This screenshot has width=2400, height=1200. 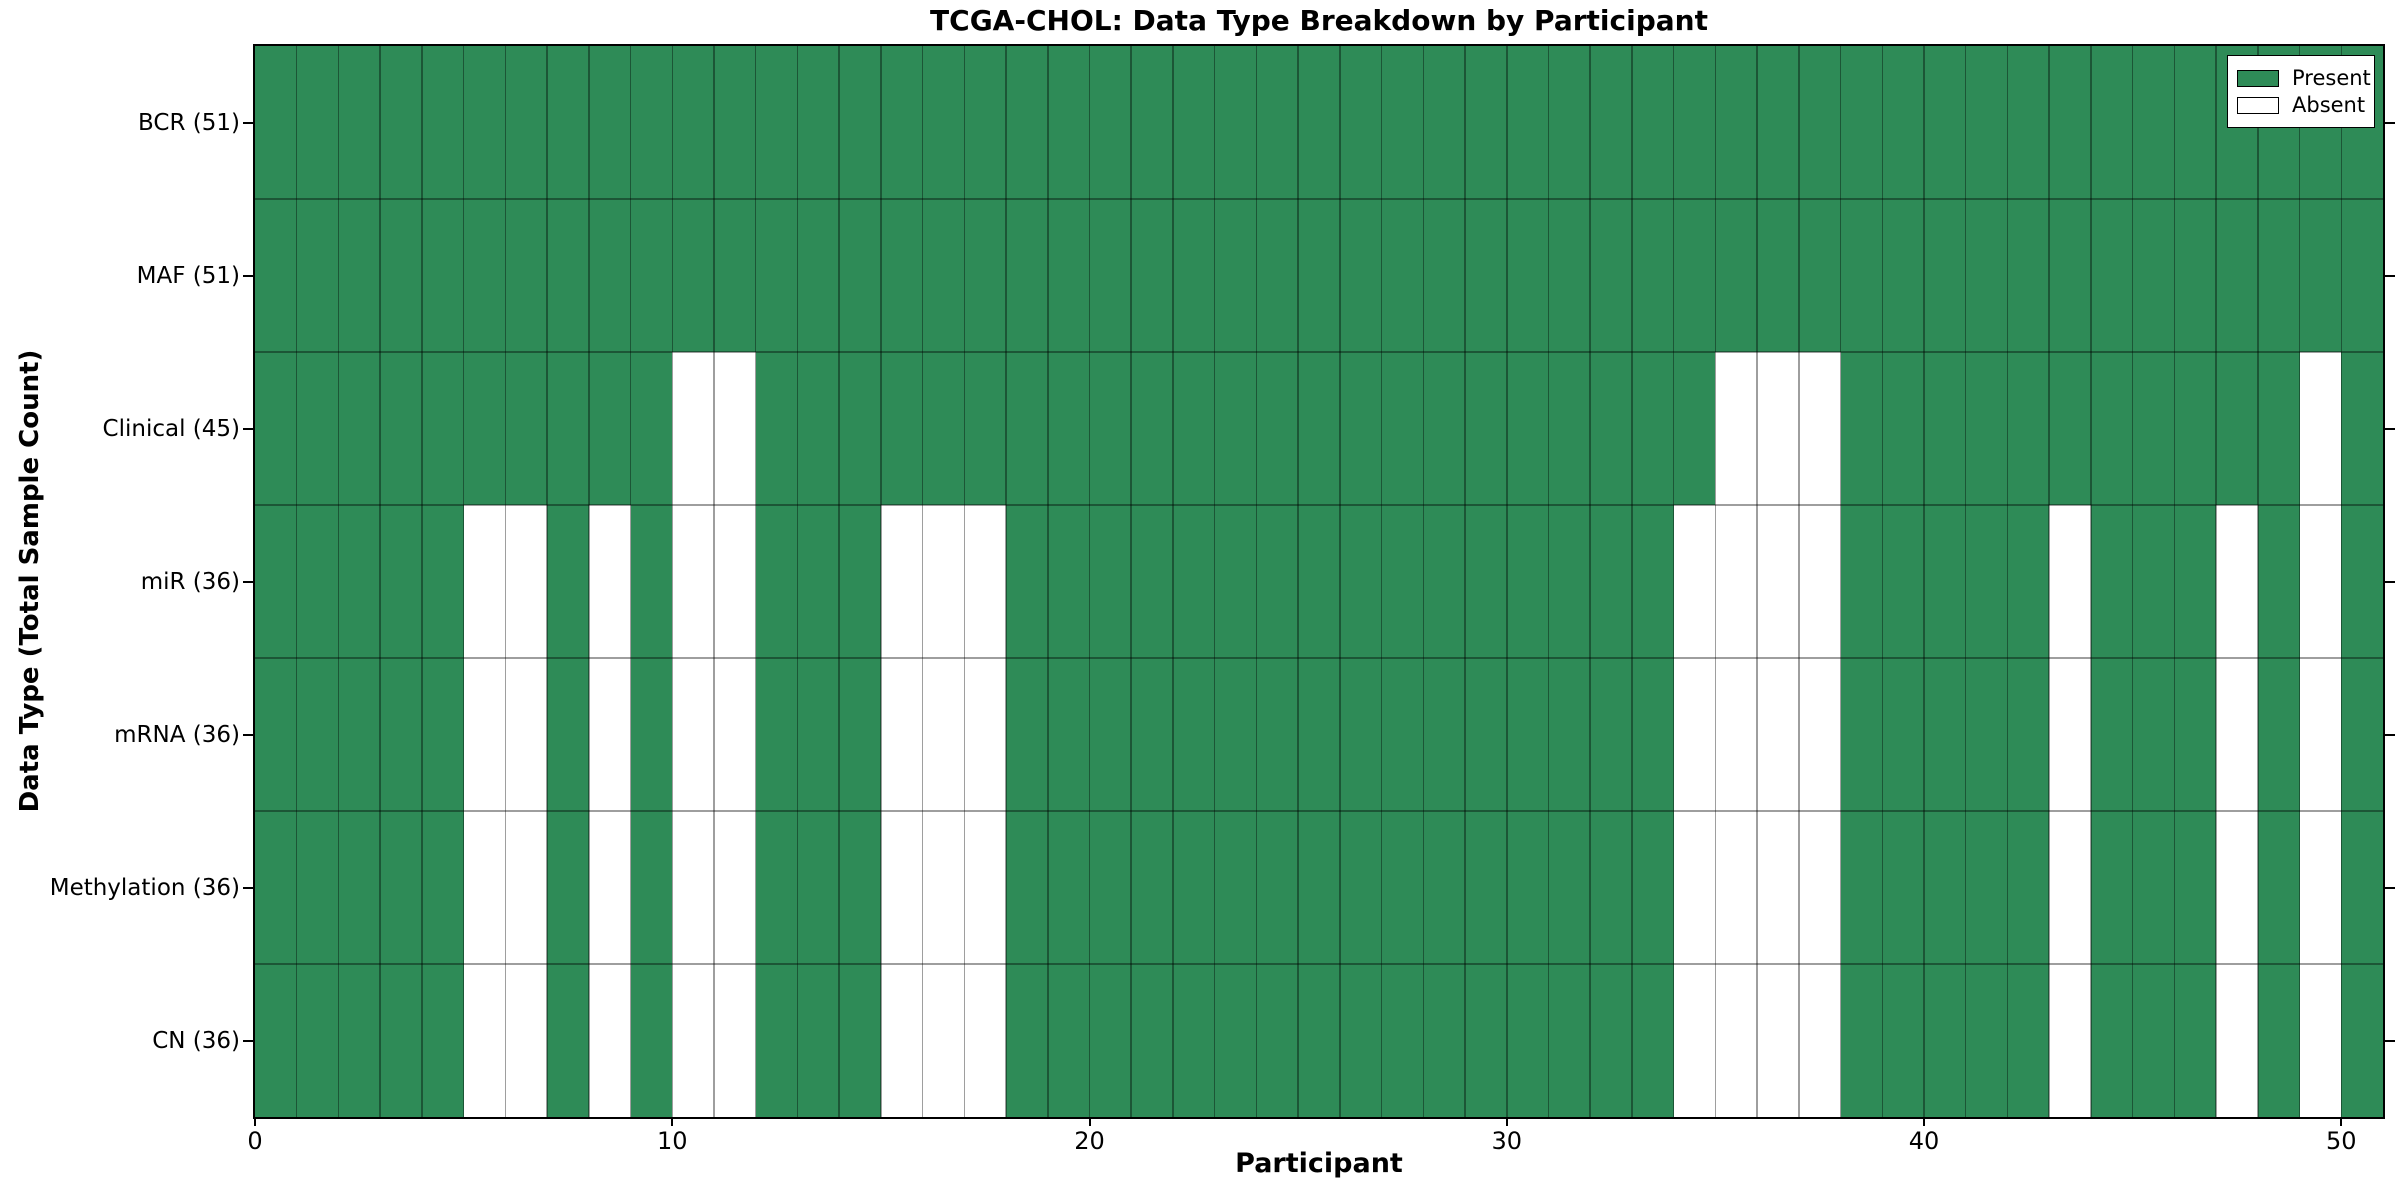 What do you see at coordinates (2341, 1121) in the screenshot?
I see `x-tick` at bounding box center [2341, 1121].